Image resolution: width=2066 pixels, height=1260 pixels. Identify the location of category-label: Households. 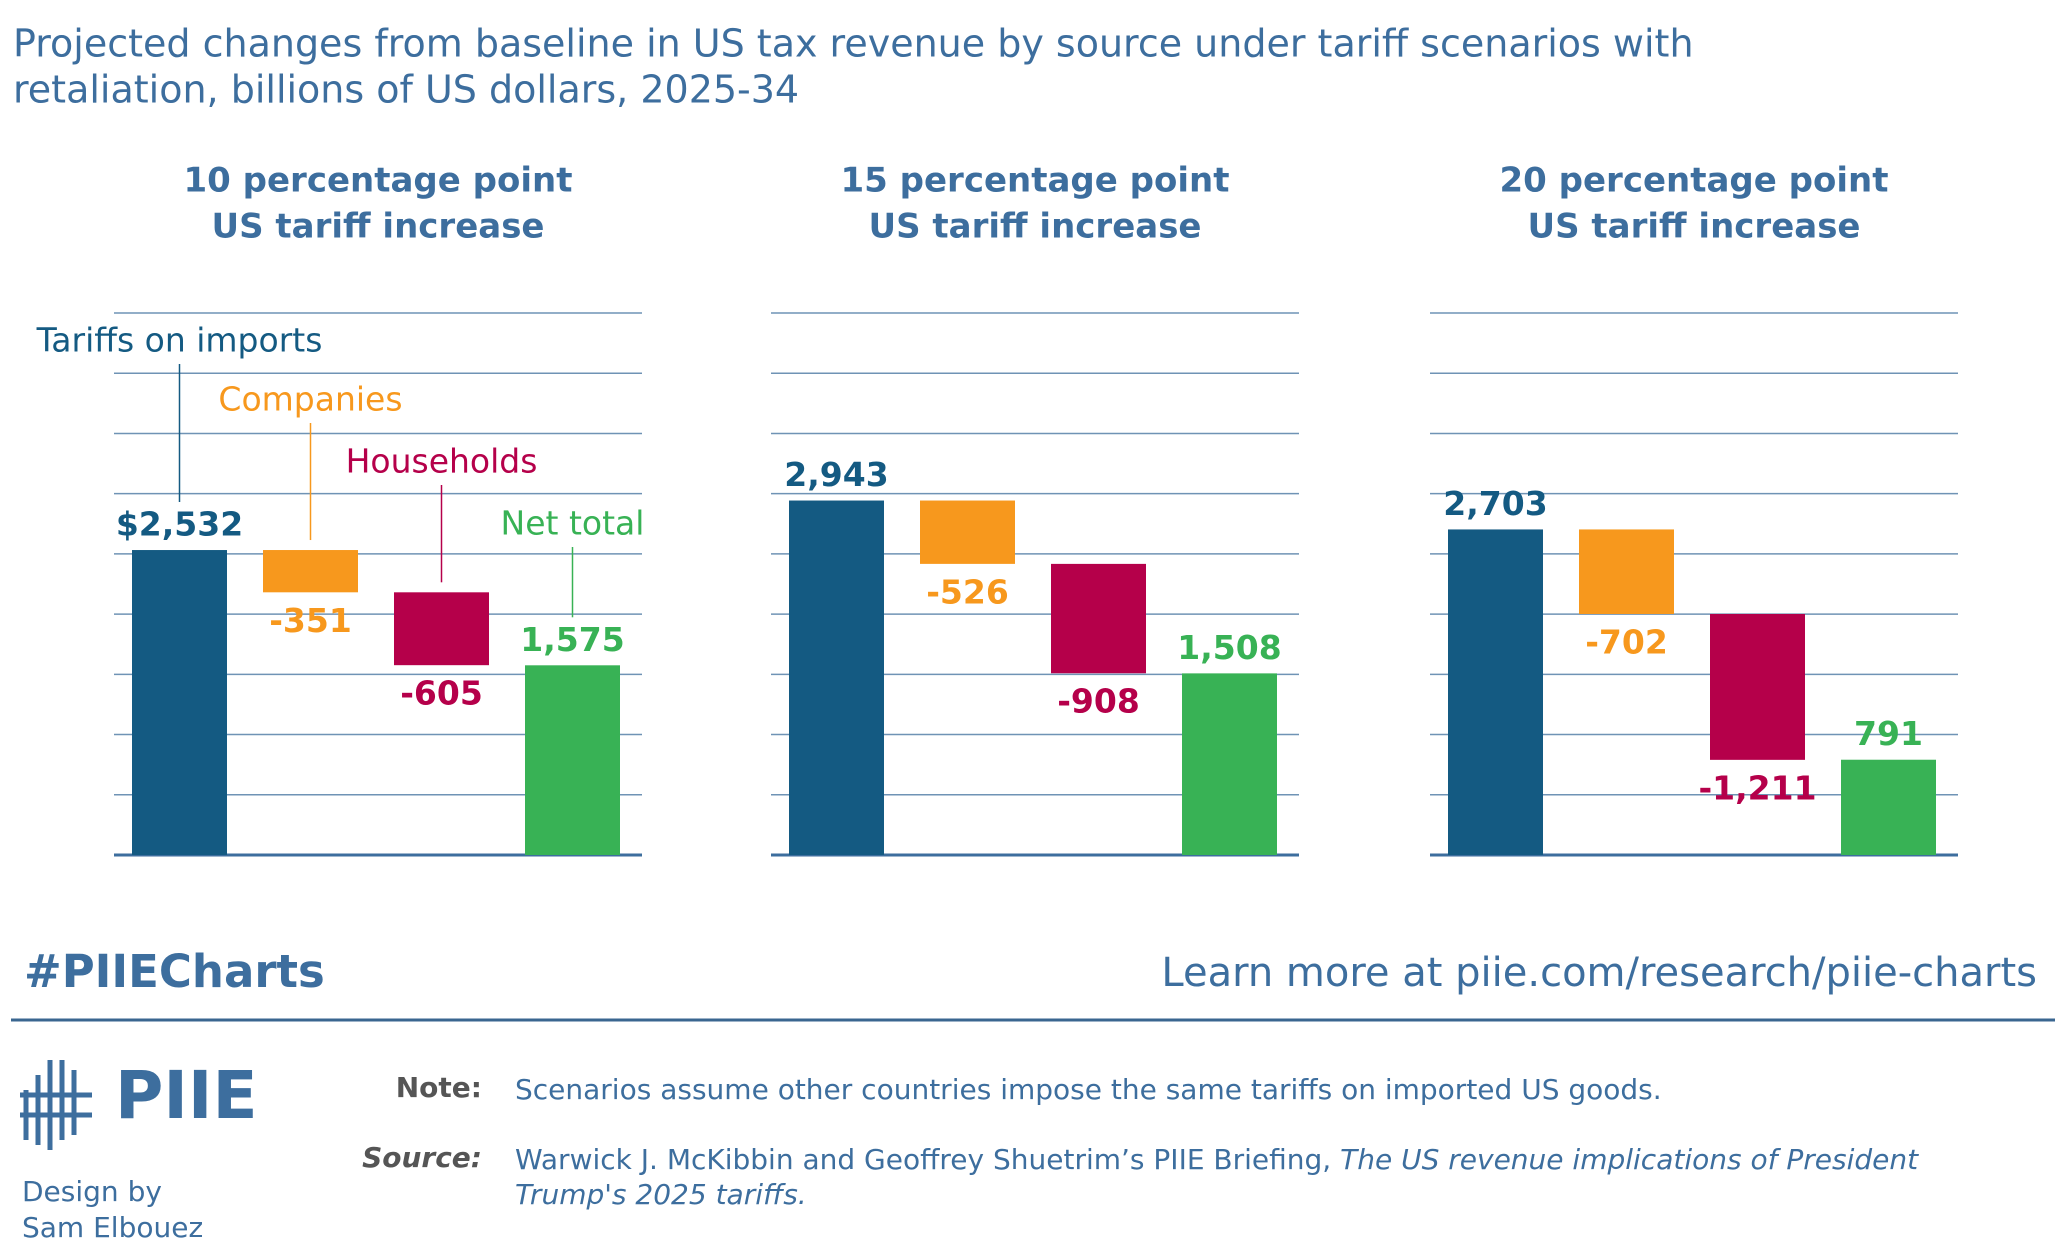
(442, 461).